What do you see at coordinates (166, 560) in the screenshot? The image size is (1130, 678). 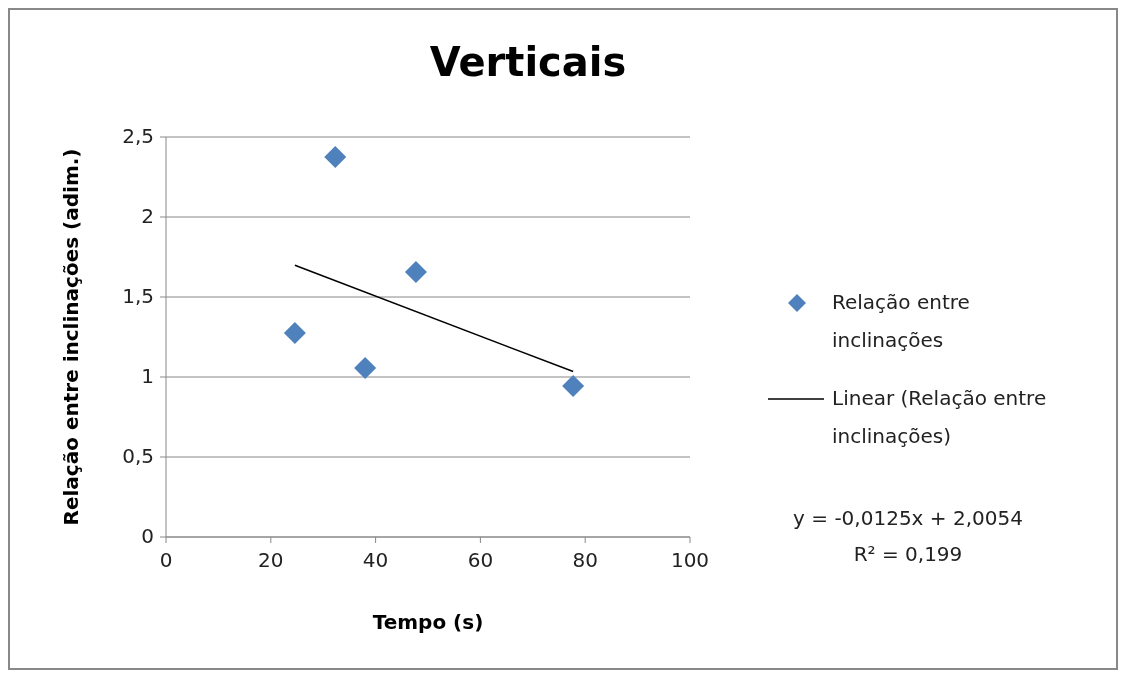 I see `x-tick-label: 0` at bounding box center [166, 560].